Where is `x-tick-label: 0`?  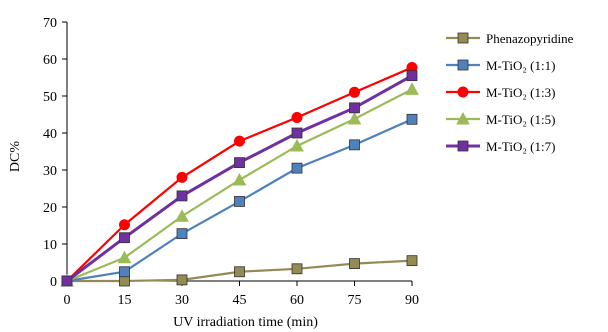
x-tick-label: 0 is located at coordinates (67, 300).